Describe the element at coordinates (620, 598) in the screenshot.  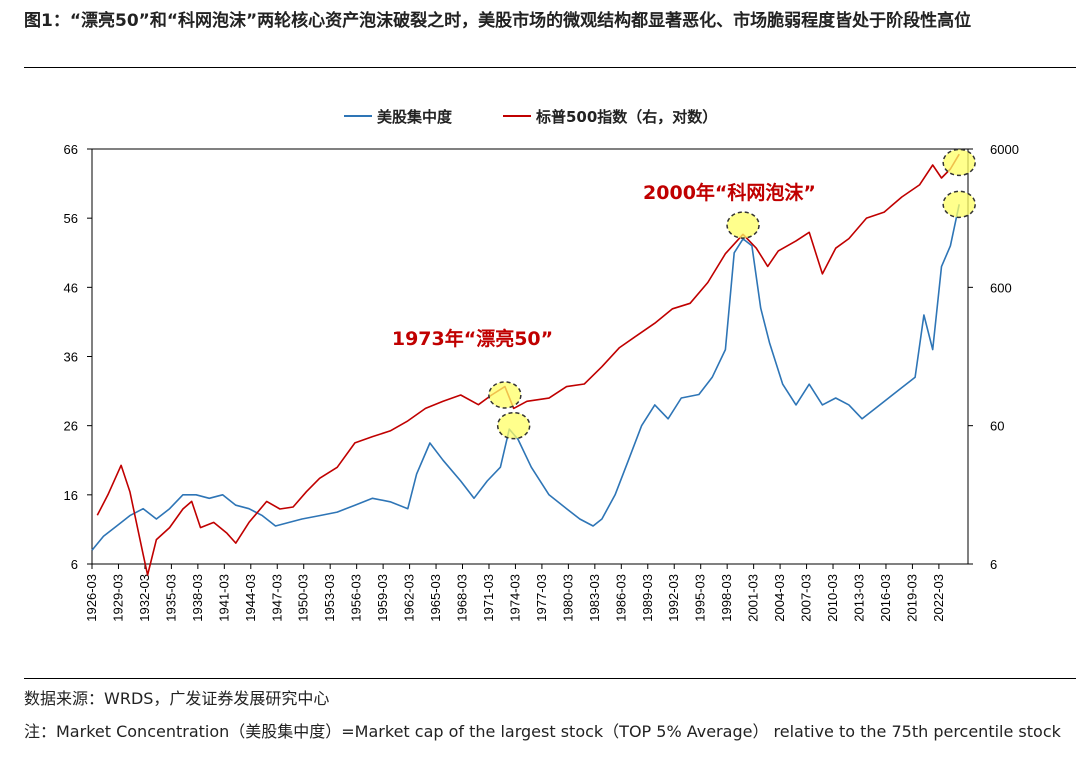
I see `x-tick-label: 1986-03` at that location.